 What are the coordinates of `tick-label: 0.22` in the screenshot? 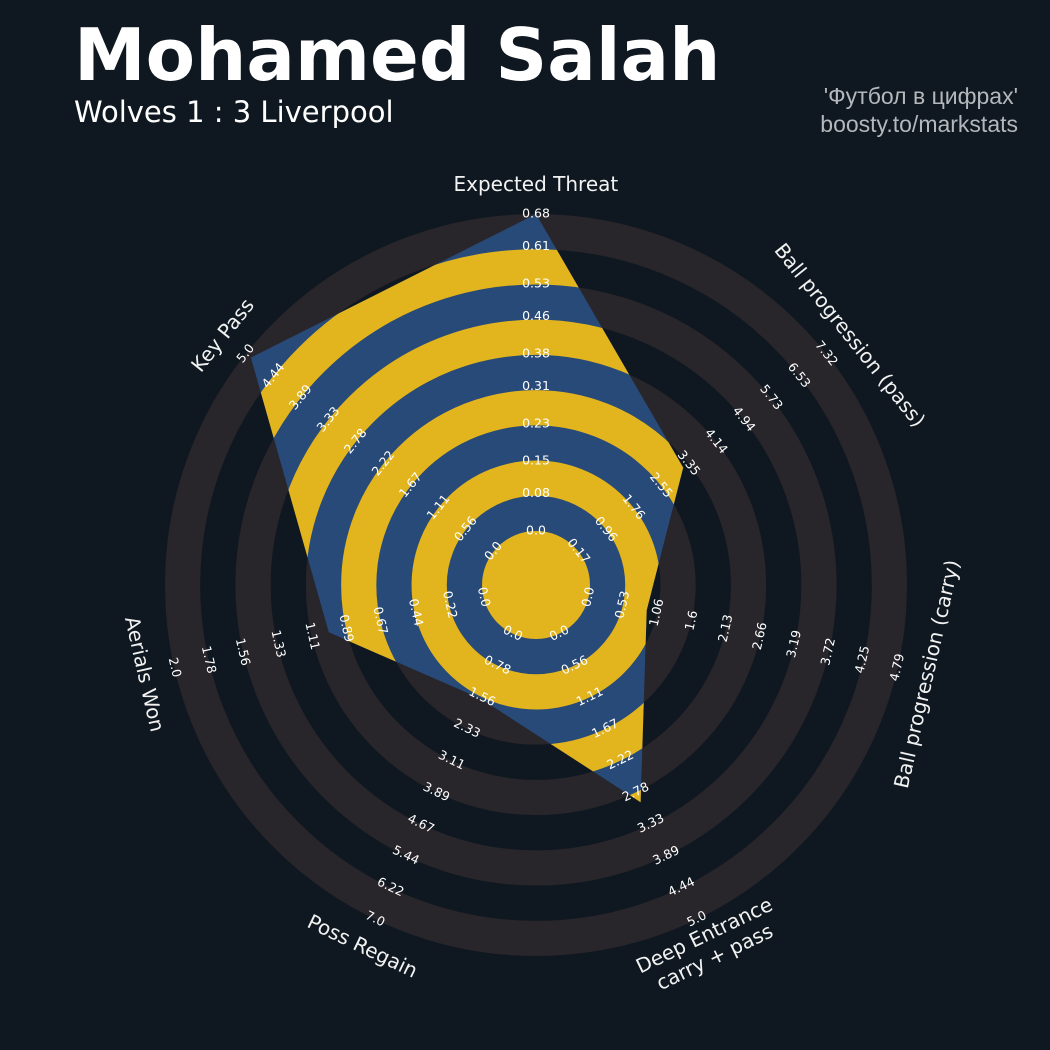 It's located at (450, 604).